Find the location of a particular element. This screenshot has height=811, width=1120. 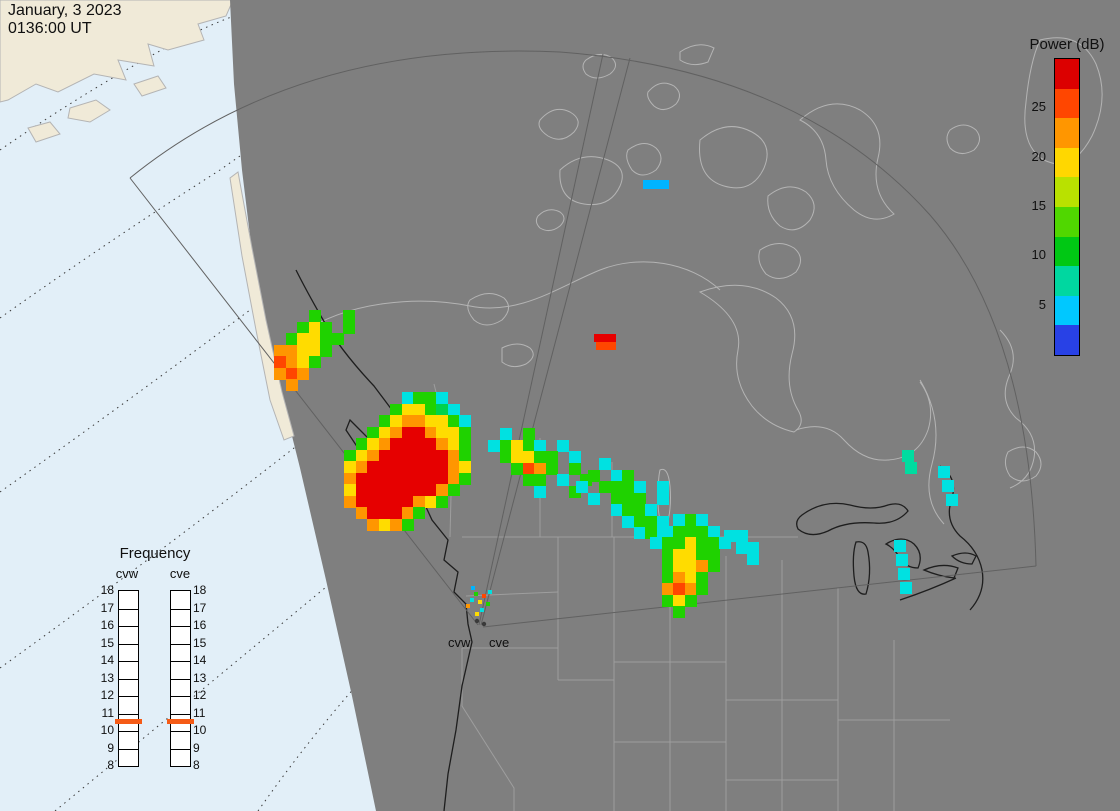

east-coastline is located at coordinates (928, 589).